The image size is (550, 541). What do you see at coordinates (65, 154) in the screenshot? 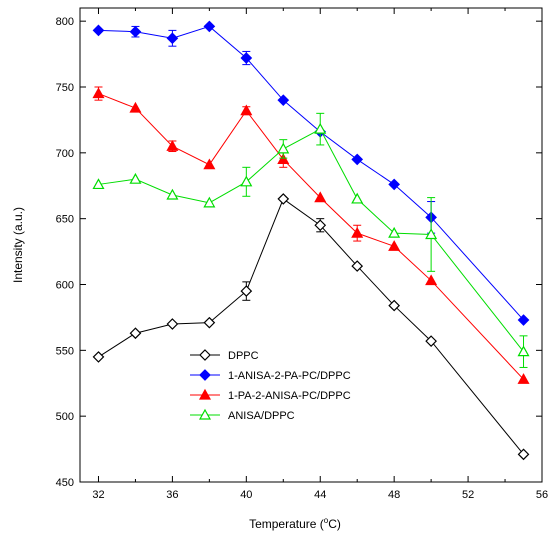
I see `y-tick-label: 700` at bounding box center [65, 154].